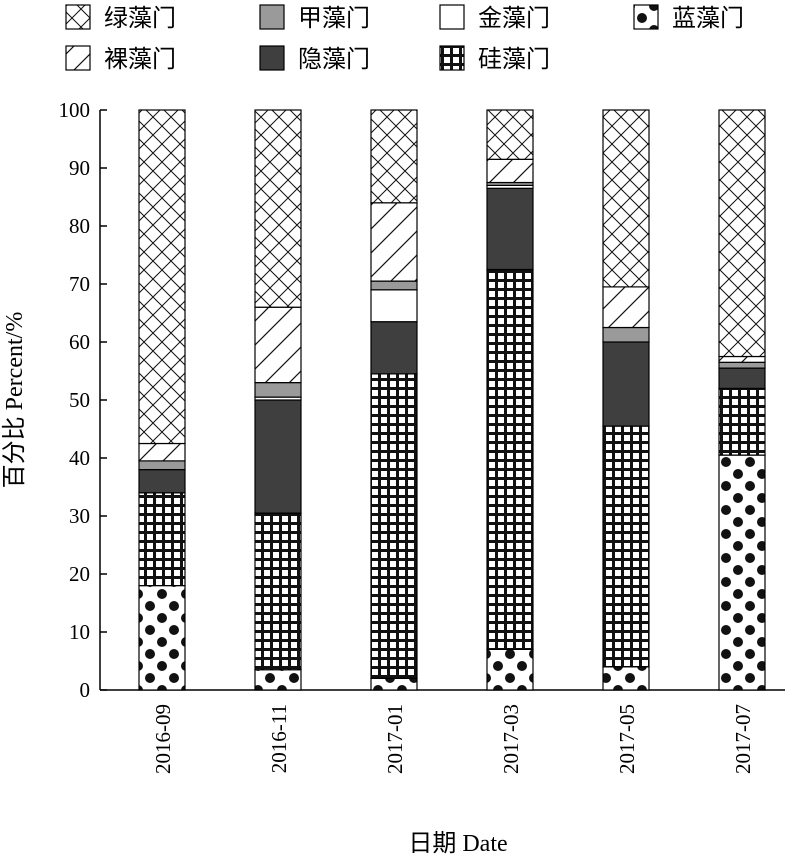  Describe the element at coordinates (79, 574) in the screenshot. I see `y-tick-label: 20` at that location.